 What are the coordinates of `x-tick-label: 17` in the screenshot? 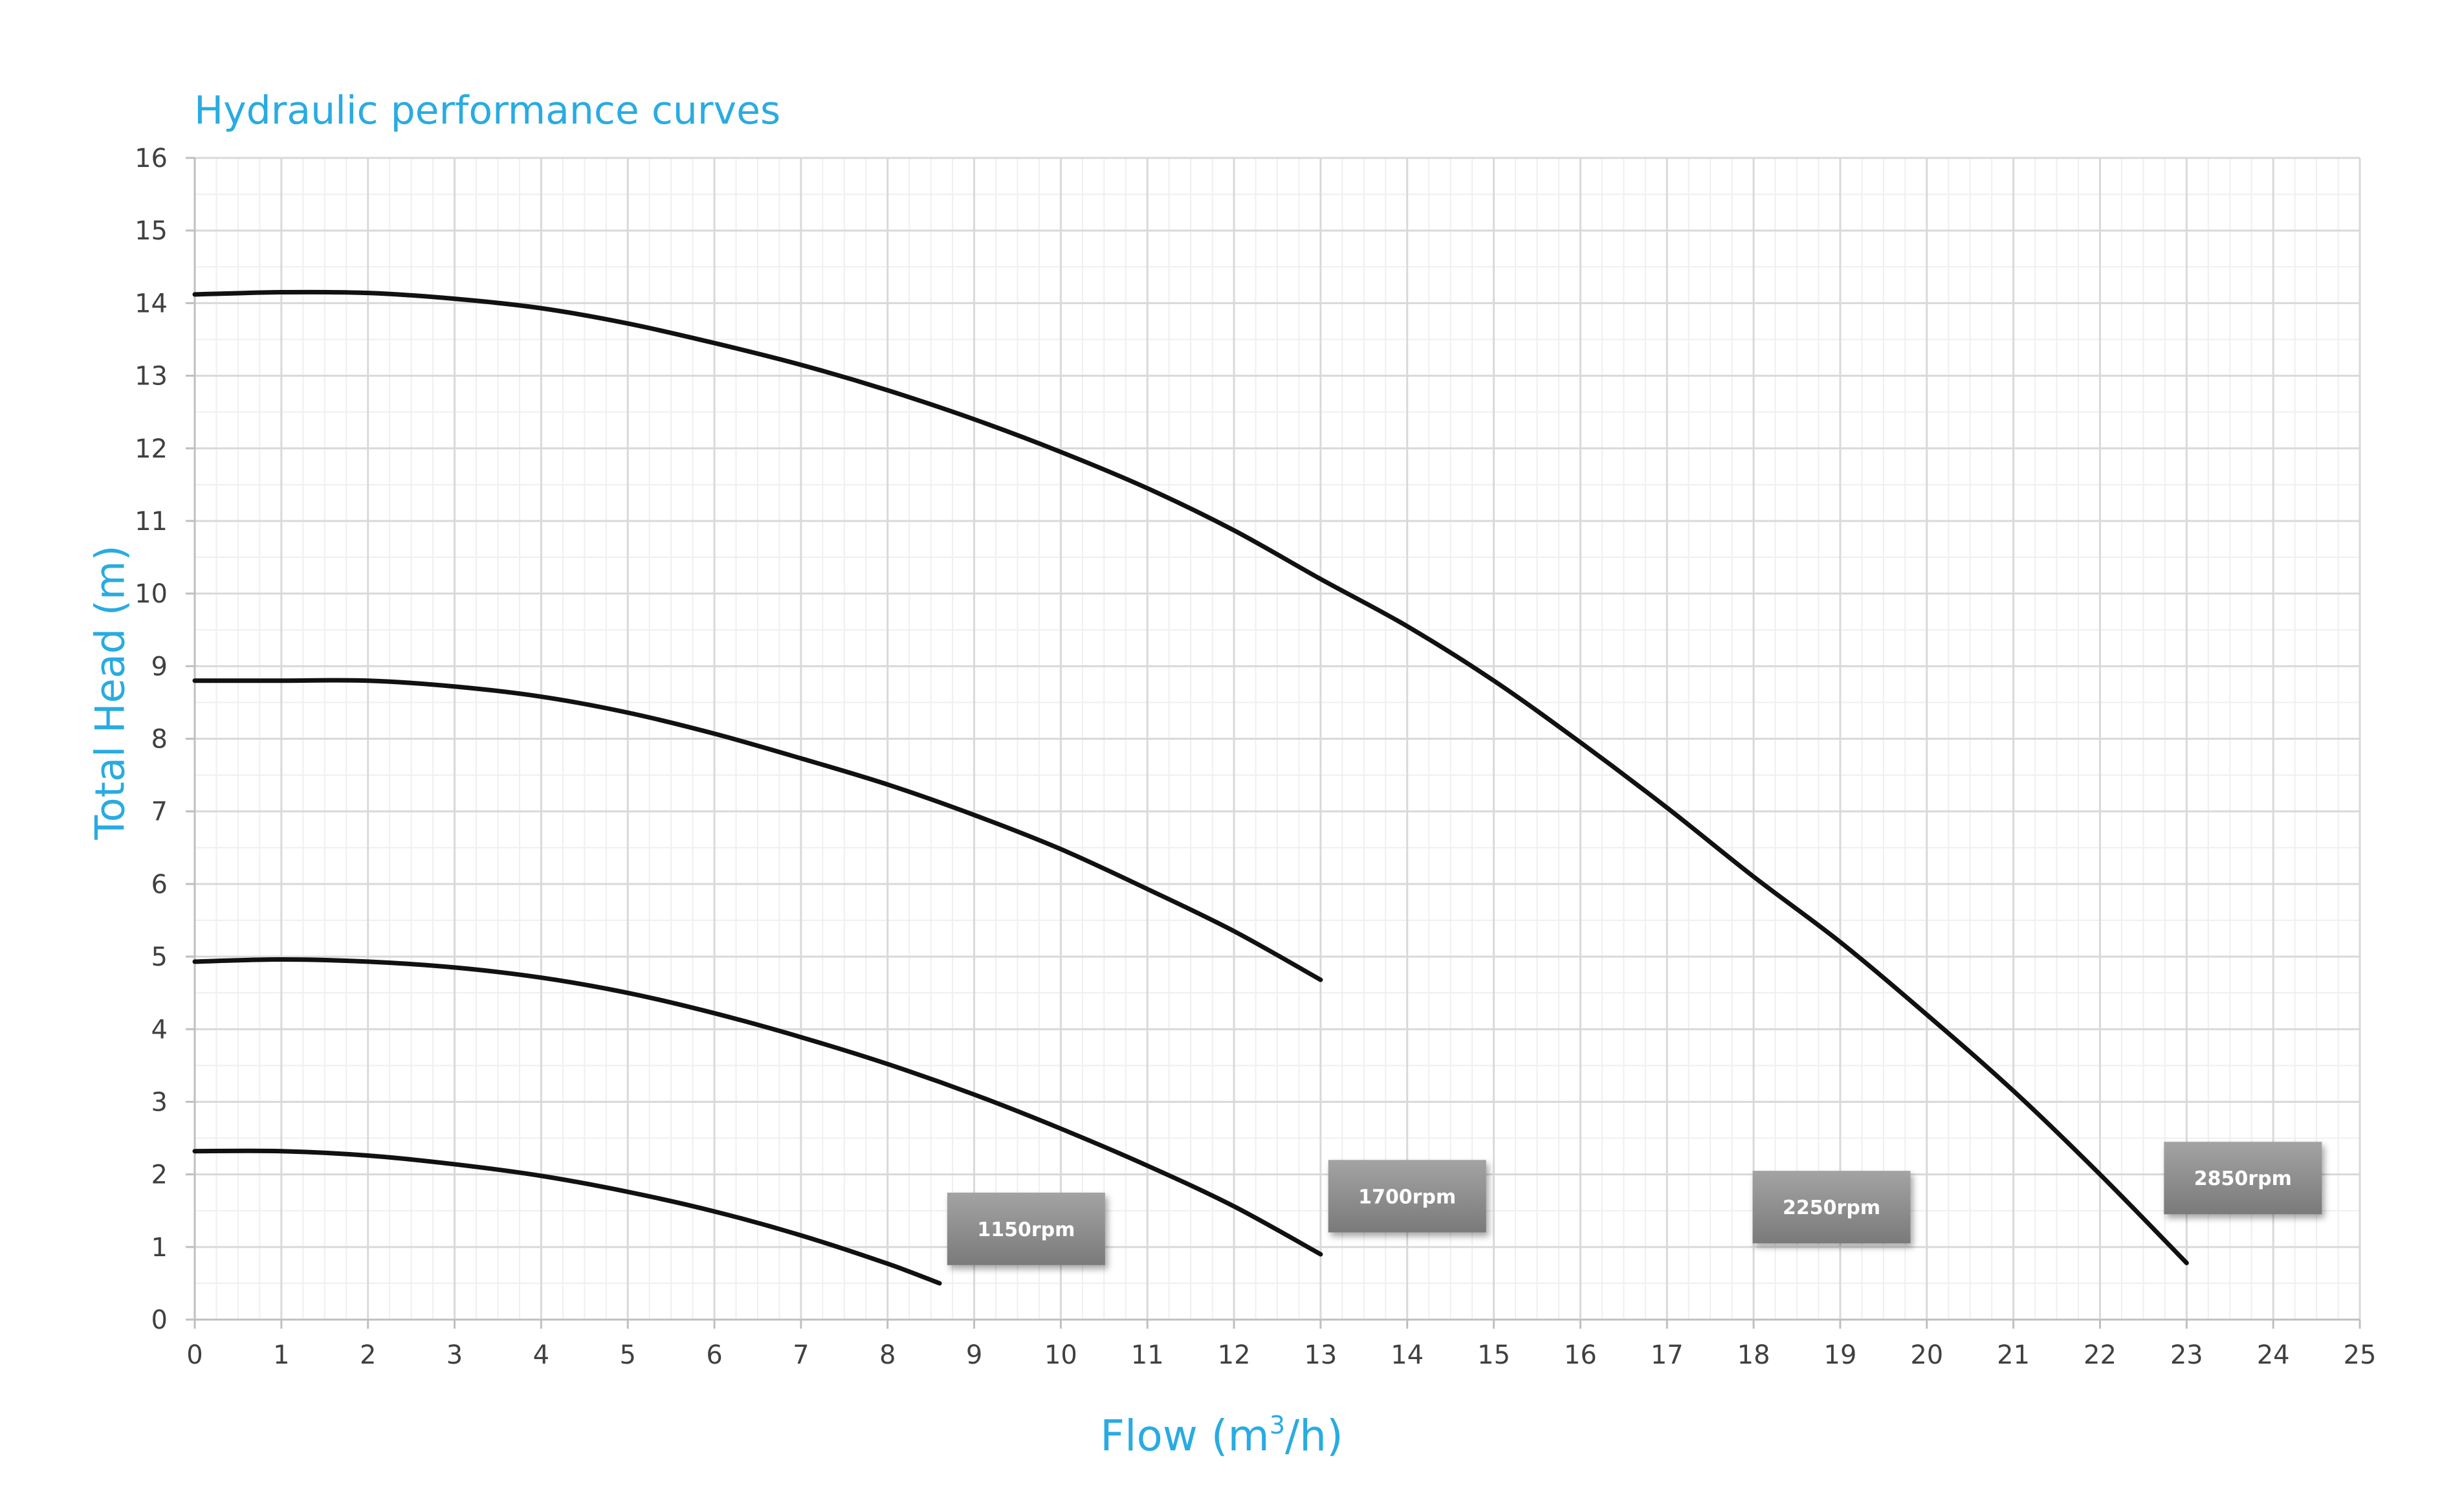 It's located at (1667, 1355).